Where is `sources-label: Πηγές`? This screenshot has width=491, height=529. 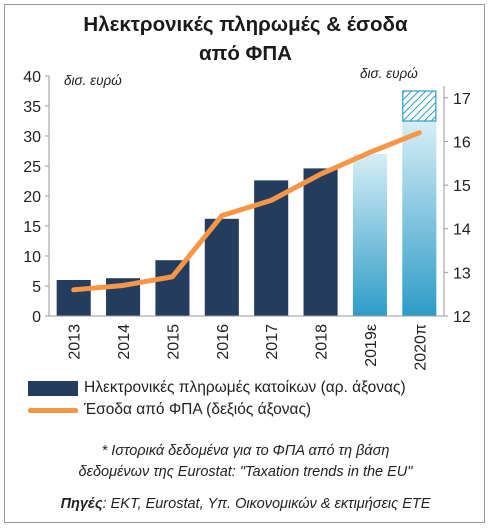
sources-label: Πηγές is located at coordinates (81, 504).